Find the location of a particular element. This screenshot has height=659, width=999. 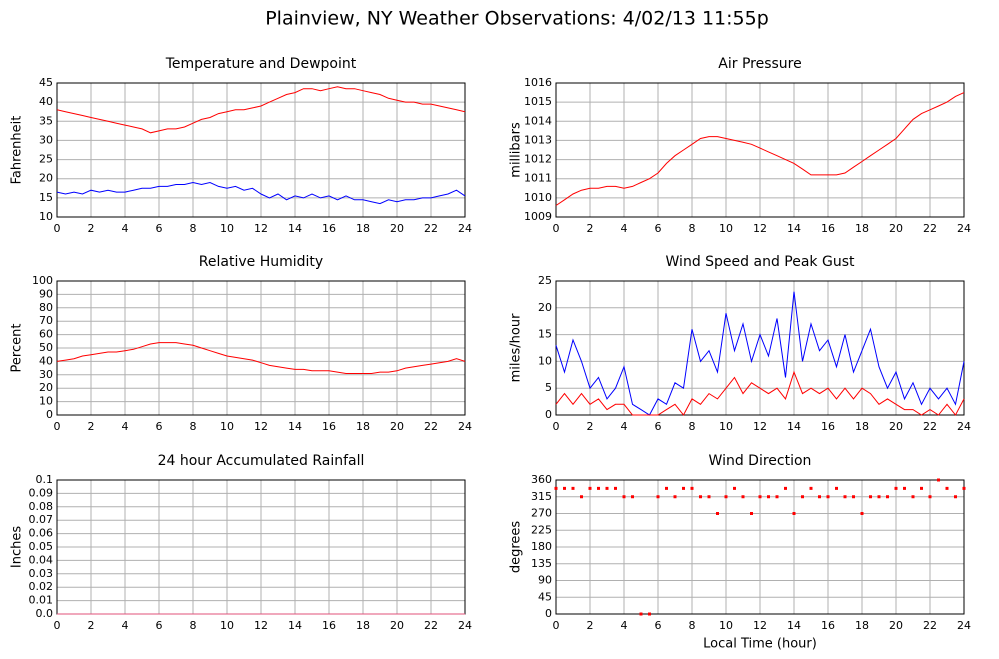

y-tick-label: 20 is located at coordinates (46, 387).